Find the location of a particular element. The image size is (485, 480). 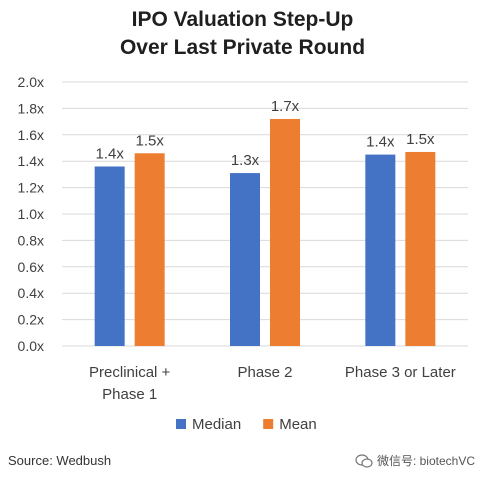

data-label: 1.7x is located at coordinates (285, 106).